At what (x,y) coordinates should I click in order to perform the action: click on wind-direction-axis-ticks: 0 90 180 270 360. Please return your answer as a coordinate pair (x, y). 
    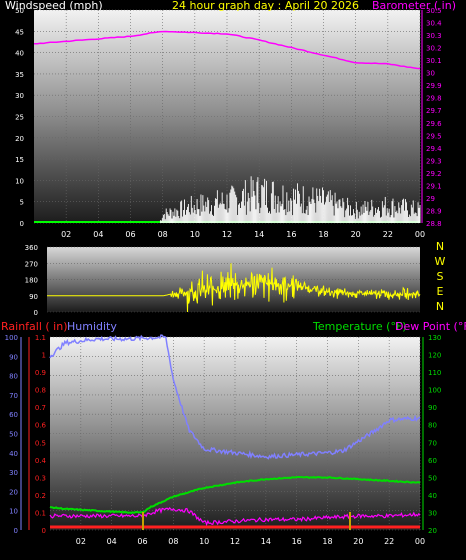
    Looking at the image, I should click on (31, 280).